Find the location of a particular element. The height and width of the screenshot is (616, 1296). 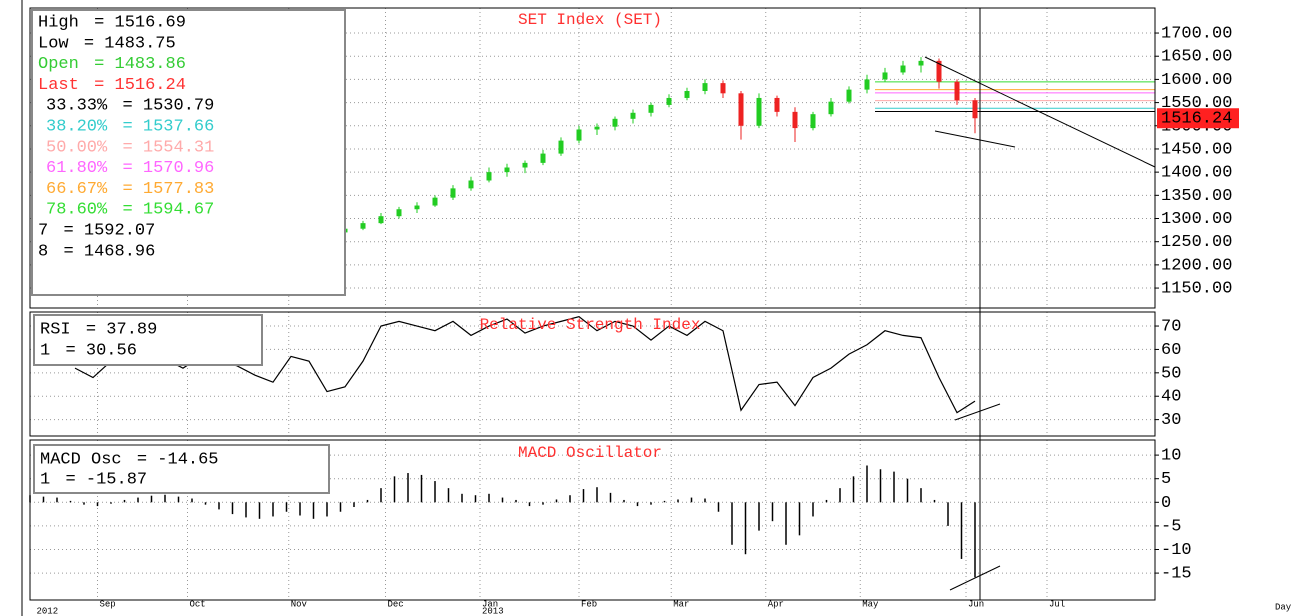

x-axis-label: Day is located at coordinates (1283, 607).